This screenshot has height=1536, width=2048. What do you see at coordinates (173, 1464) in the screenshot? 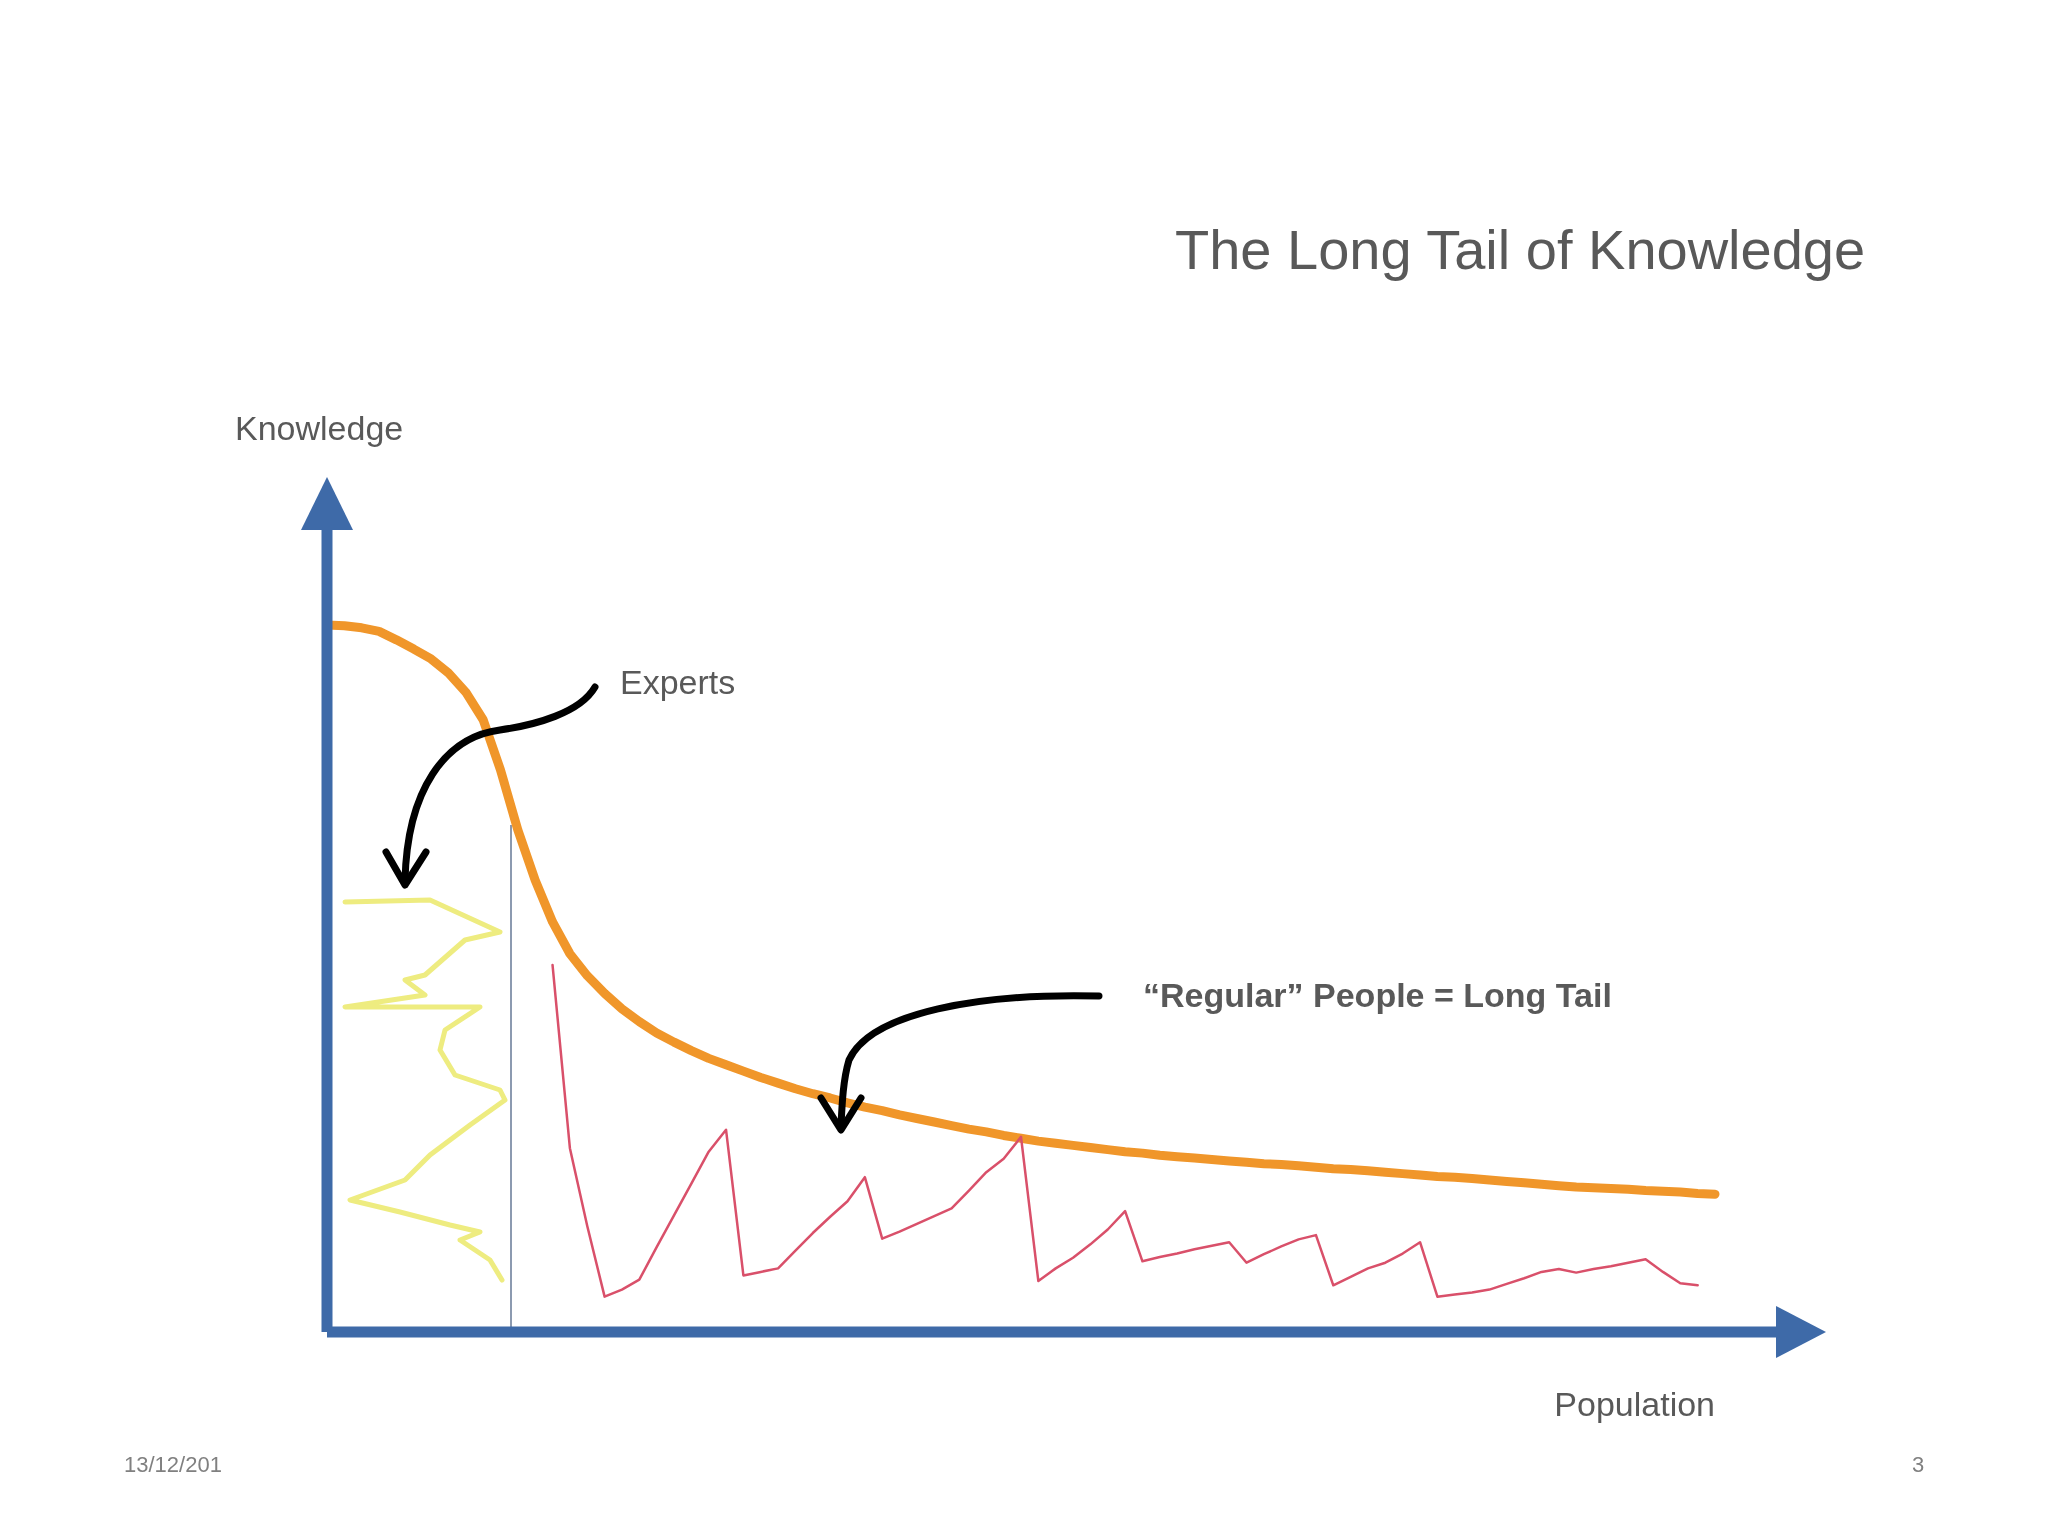
I see `text: 13/12/201` at bounding box center [173, 1464].